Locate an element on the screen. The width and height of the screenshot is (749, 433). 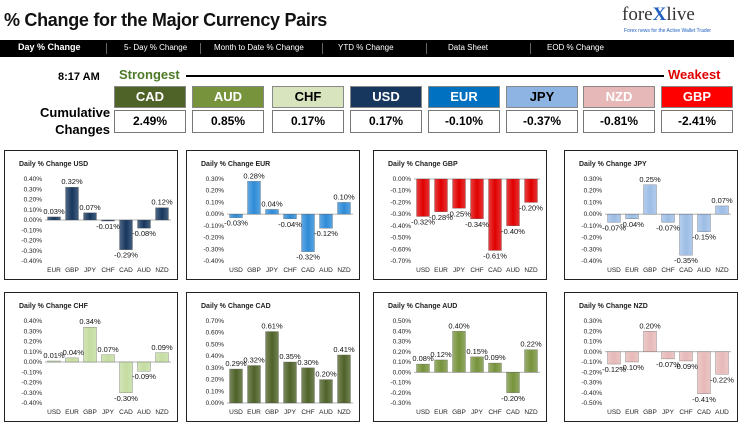
data-label: -0.08% is located at coordinates (144, 233).